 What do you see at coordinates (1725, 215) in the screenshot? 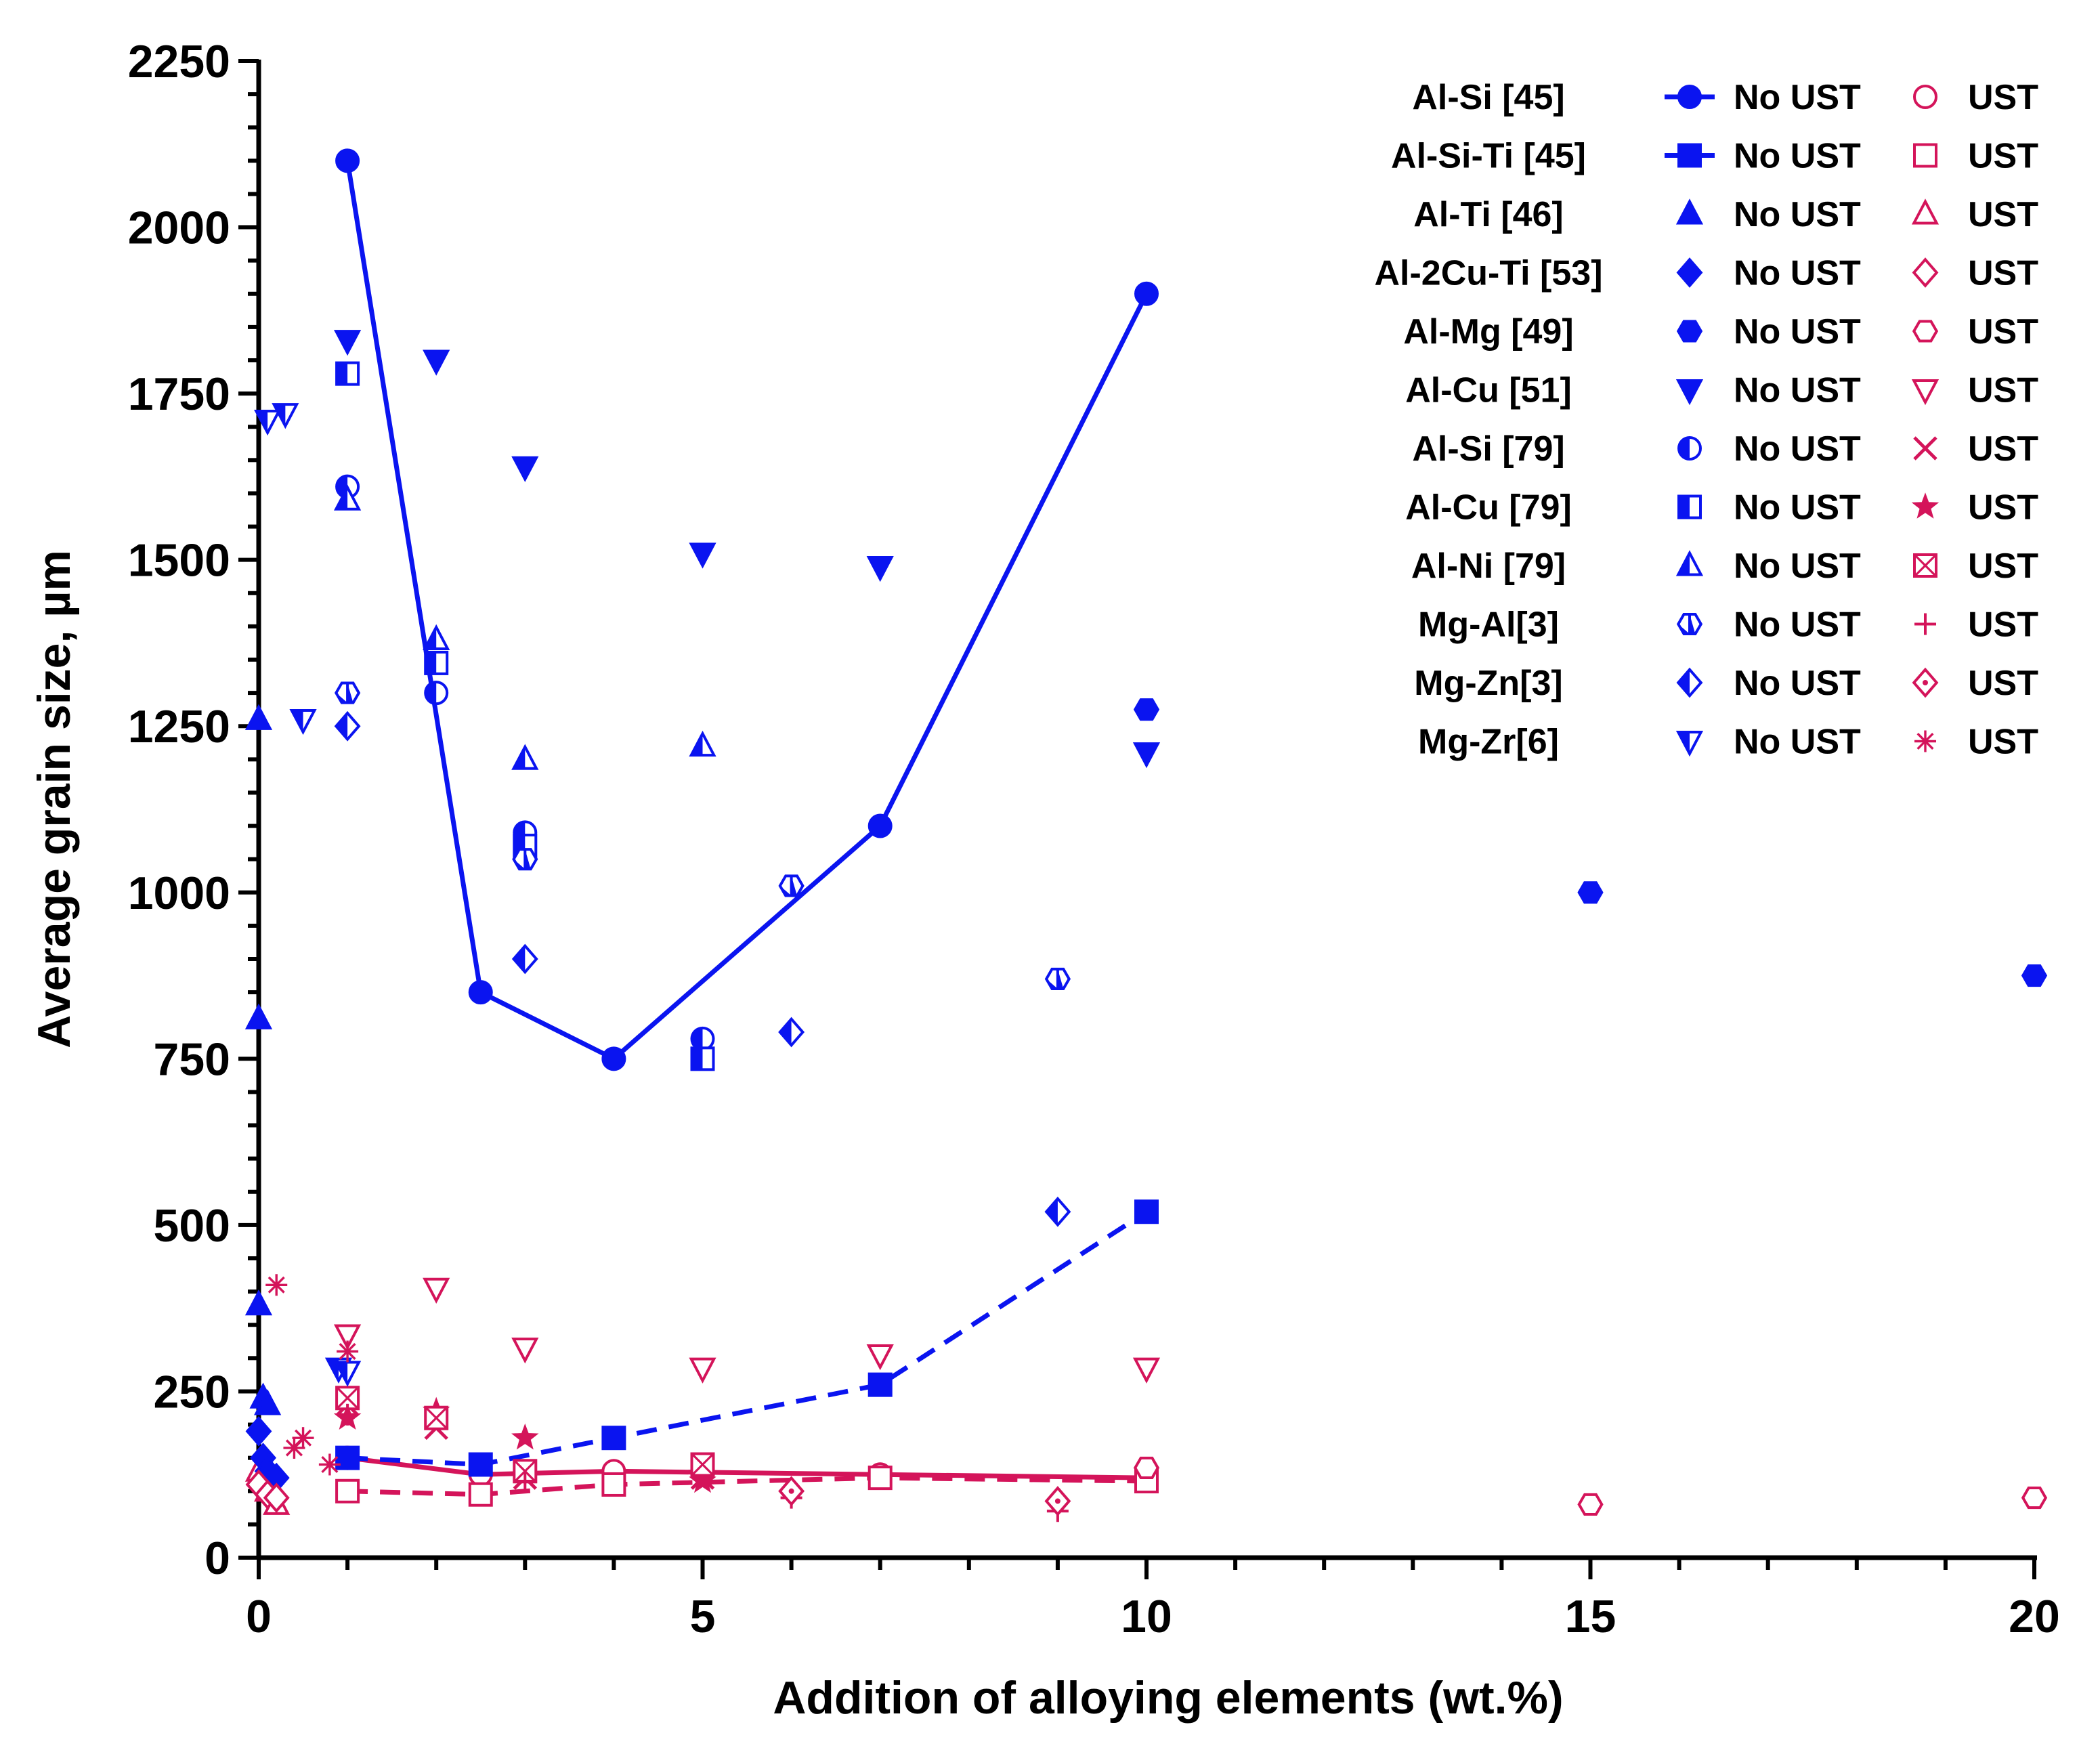
I see `legend-entry: Al-Ti [46] No UST UST` at bounding box center [1725, 215].